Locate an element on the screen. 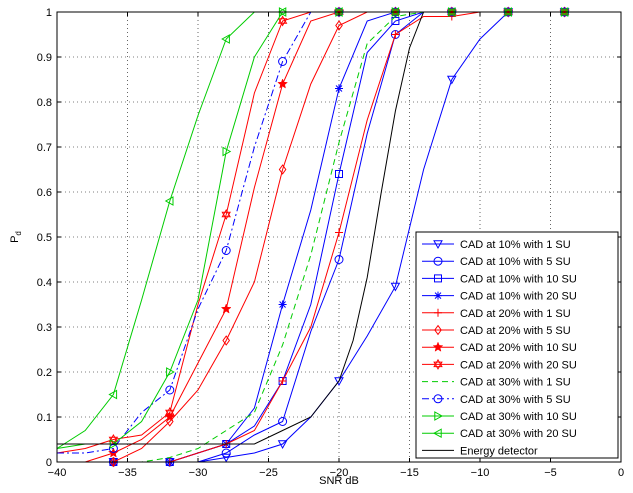 Image resolution: width=633 pixels, height=493 pixels. y-tick-label: 0.2 is located at coordinates (44, 373).